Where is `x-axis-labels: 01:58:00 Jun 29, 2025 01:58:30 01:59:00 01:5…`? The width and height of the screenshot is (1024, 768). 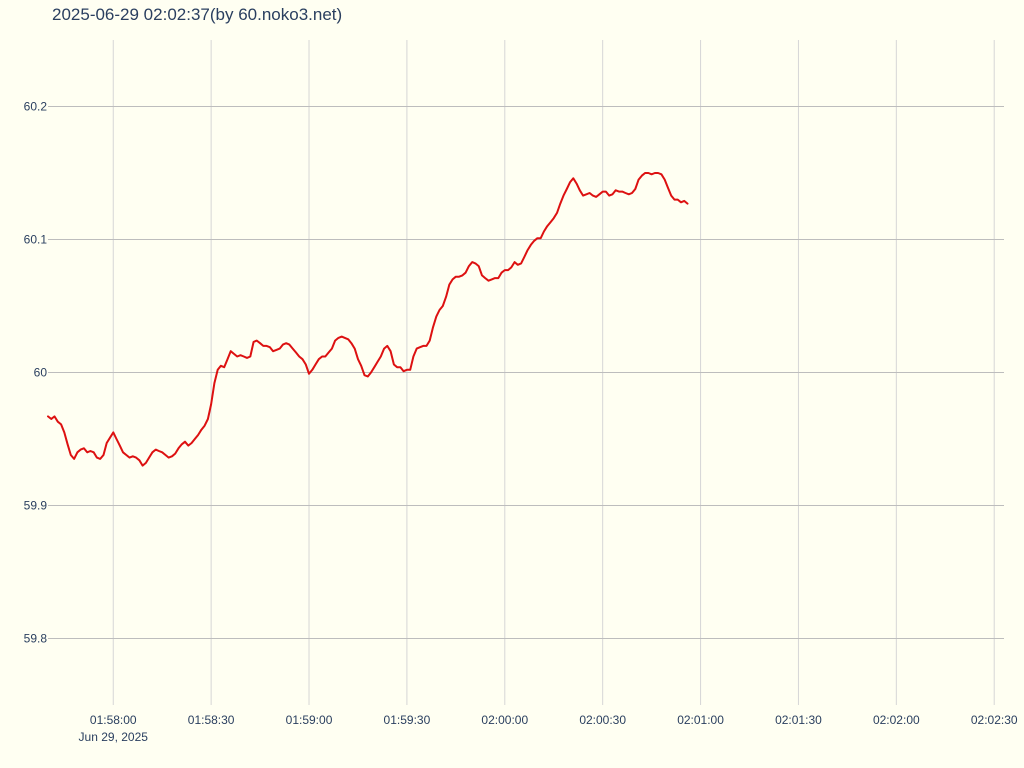 x-axis-labels: 01:58:00 Jun 29, 2025 01:58:30 01:59:00 01:5… is located at coordinates (548, 728).